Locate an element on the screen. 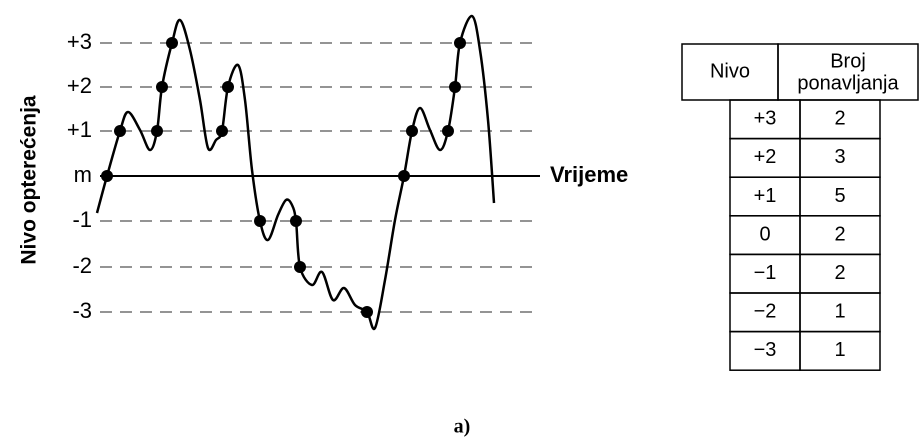 The image size is (923, 441). level-cell: −3 is located at coordinates (765, 350).